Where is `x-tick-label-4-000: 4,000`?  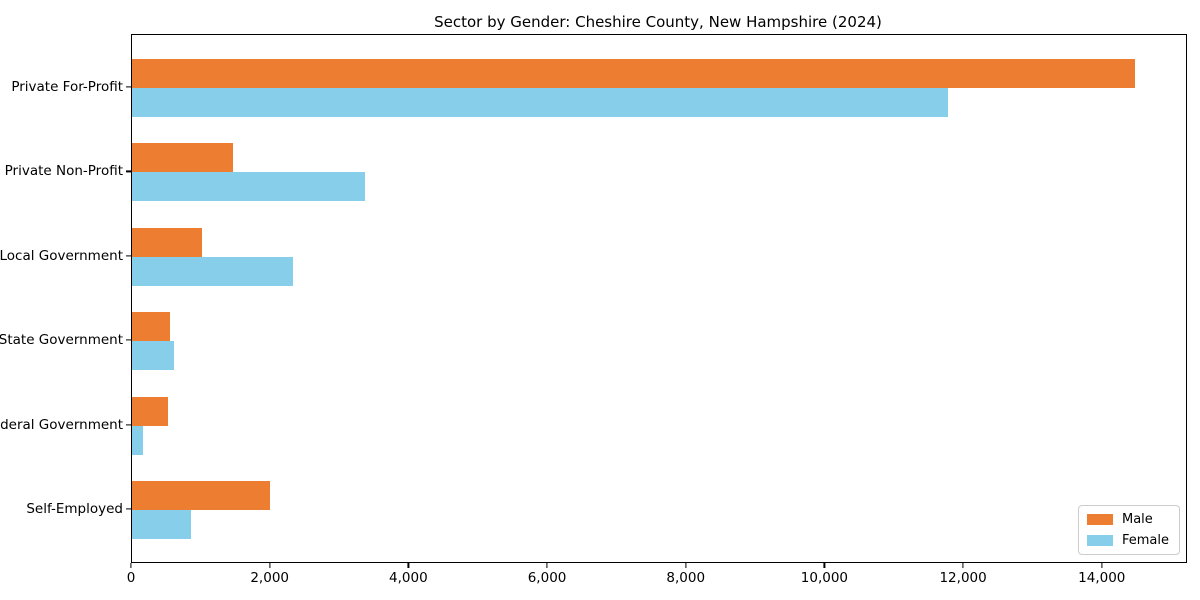
x-tick-label-4-000: 4,000 is located at coordinates (408, 578).